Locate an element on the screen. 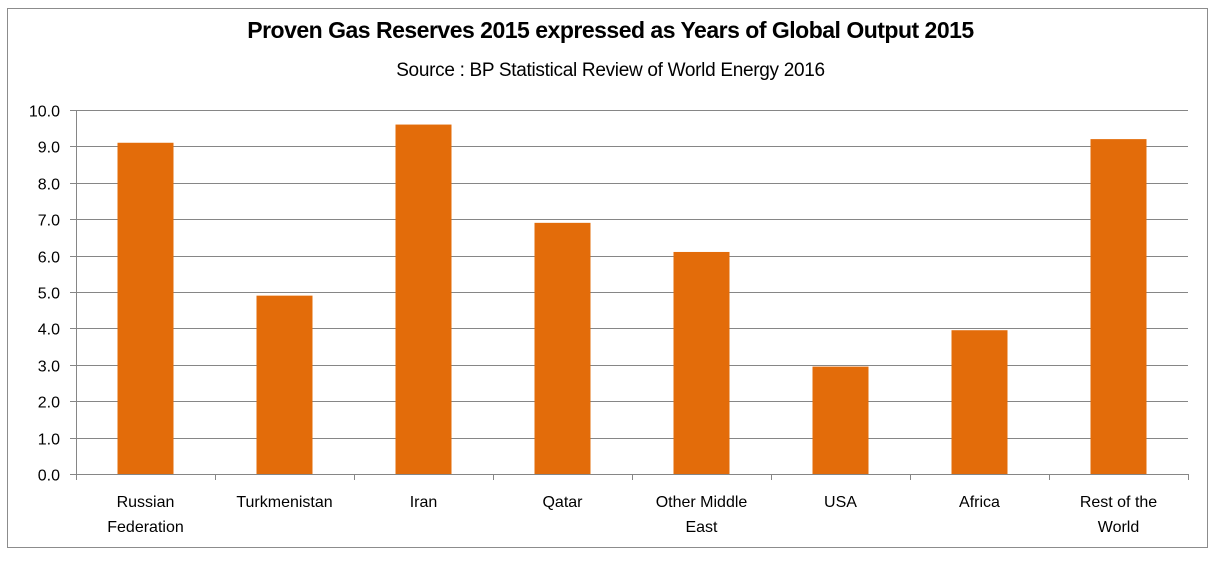  y-tick-label: 8.0 is located at coordinates (49, 185).